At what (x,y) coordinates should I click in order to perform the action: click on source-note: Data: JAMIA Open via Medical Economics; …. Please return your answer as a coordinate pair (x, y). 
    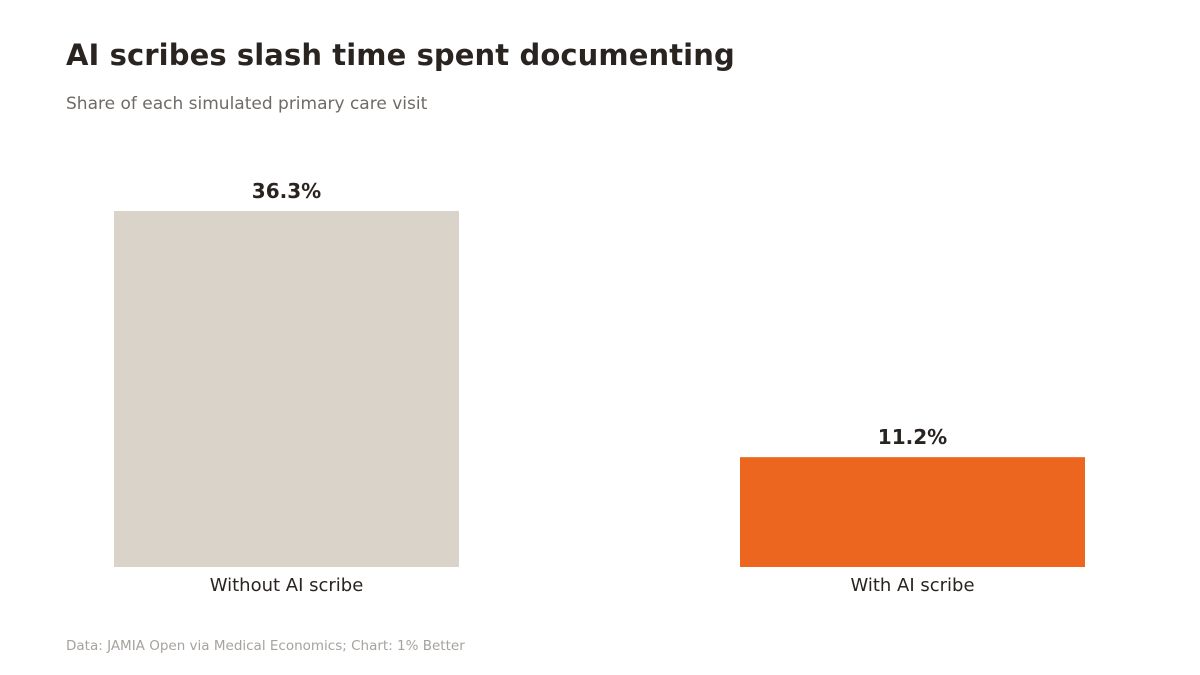
    Looking at the image, I should click on (265, 646).